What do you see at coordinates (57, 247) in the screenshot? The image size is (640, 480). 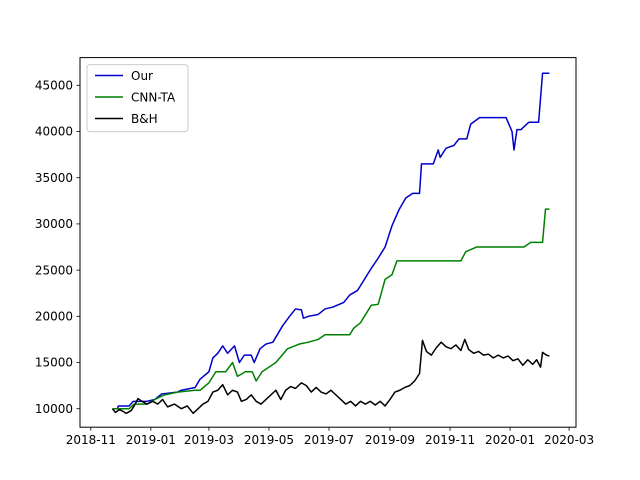 I see `y-axis: 10000 15000 20000 25000 30000 35000 40000 45000` at bounding box center [57, 247].